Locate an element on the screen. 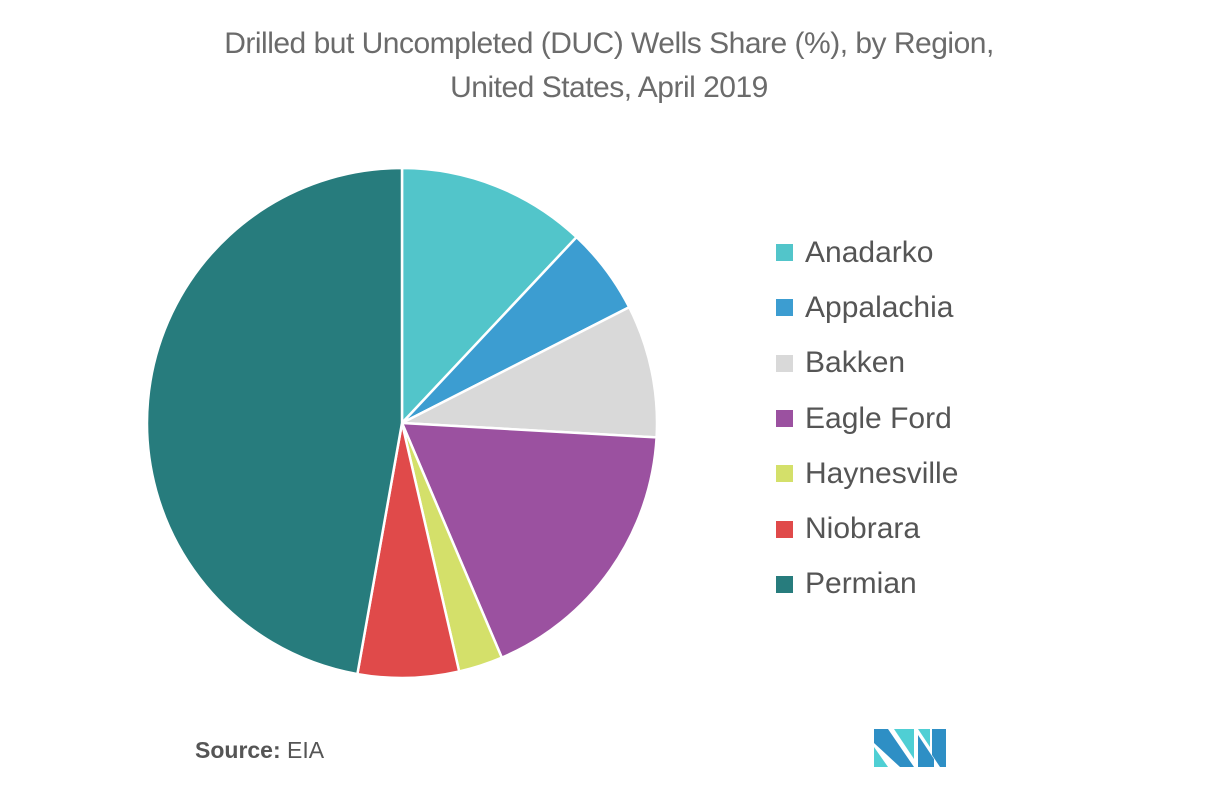  pie-slice-eagle-ford is located at coordinates (529, 540).